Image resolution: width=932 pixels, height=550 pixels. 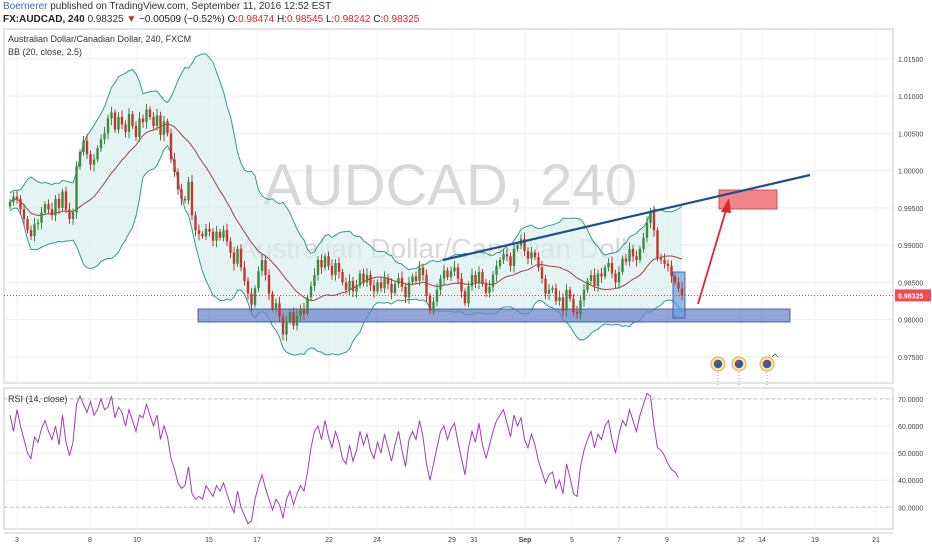 I want to click on x-tick-label: 14, so click(x=762, y=540).